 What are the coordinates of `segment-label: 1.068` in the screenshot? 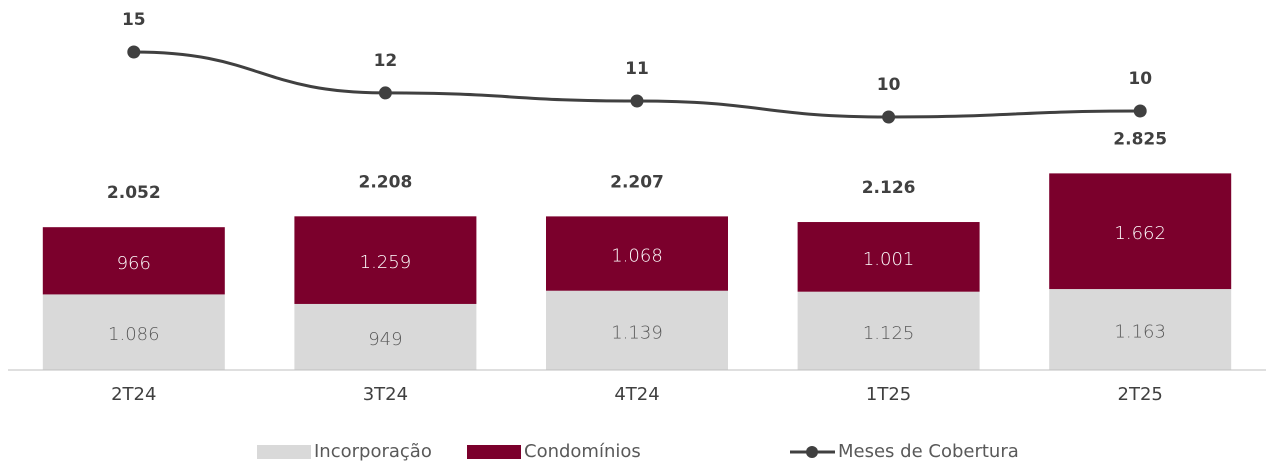 It's located at (637, 256).